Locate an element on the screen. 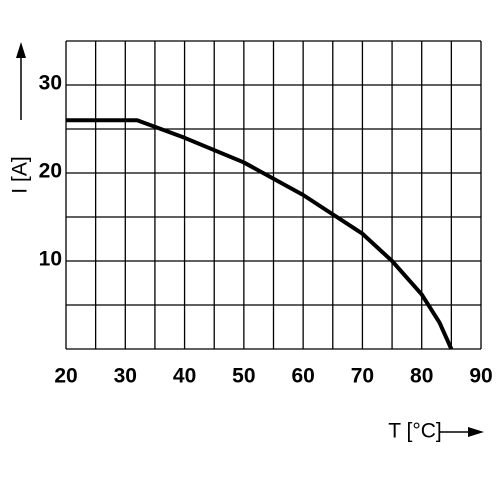  x-tick-label: 80 is located at coordinates (421, 376).